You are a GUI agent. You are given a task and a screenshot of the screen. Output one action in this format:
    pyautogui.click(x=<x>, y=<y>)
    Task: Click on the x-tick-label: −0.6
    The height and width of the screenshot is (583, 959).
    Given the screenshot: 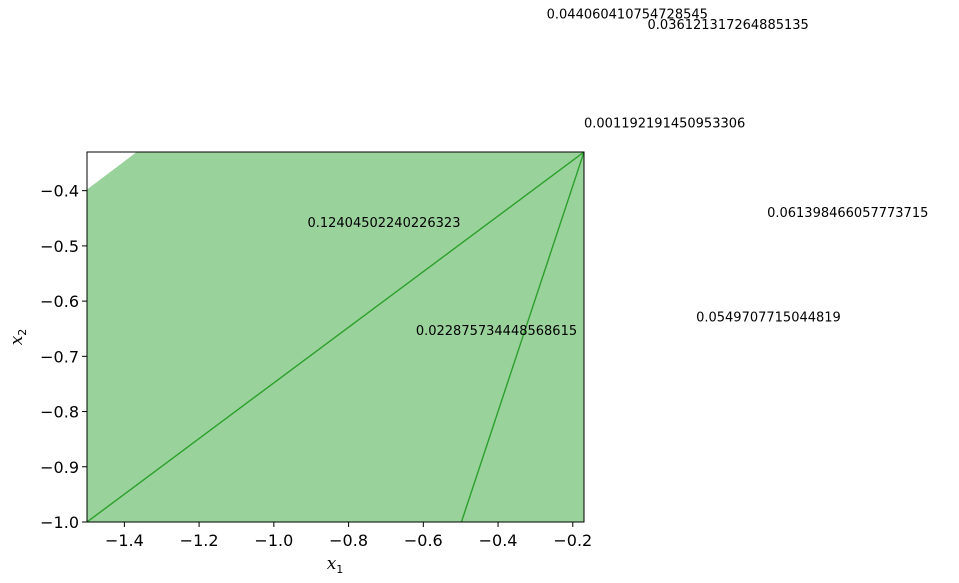 What is the action you would take?
    pyautogui.click(x=423, y=540)
    